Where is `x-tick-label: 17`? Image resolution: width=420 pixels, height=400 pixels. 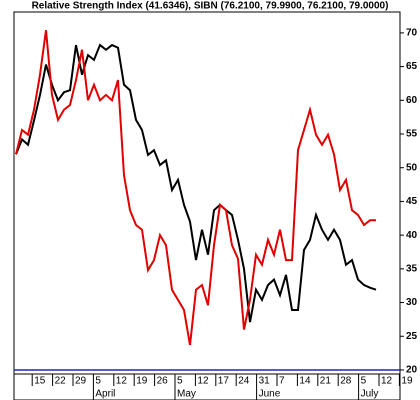
x-tick-label: 17 is located at coordinates (224, 381).